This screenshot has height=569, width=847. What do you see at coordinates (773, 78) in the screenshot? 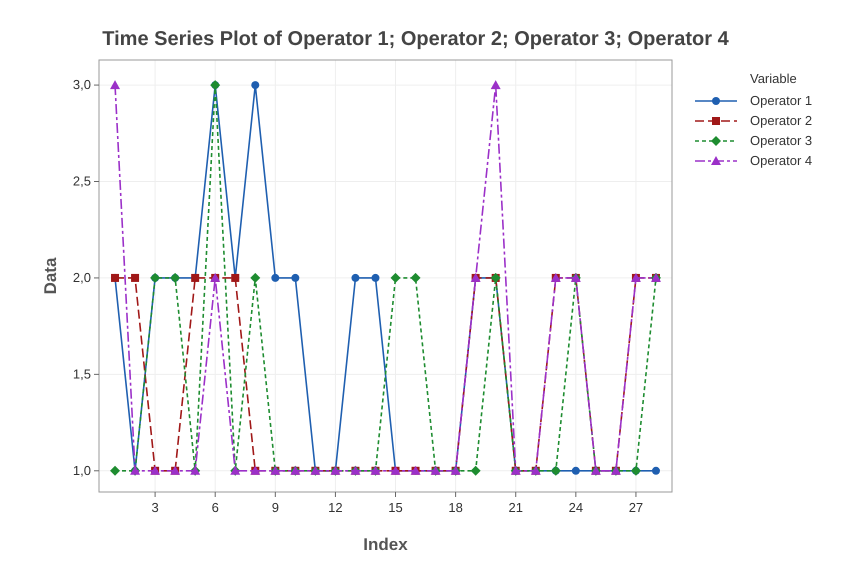
I see `legend-title: Variable` at bounding box center [773, 78].